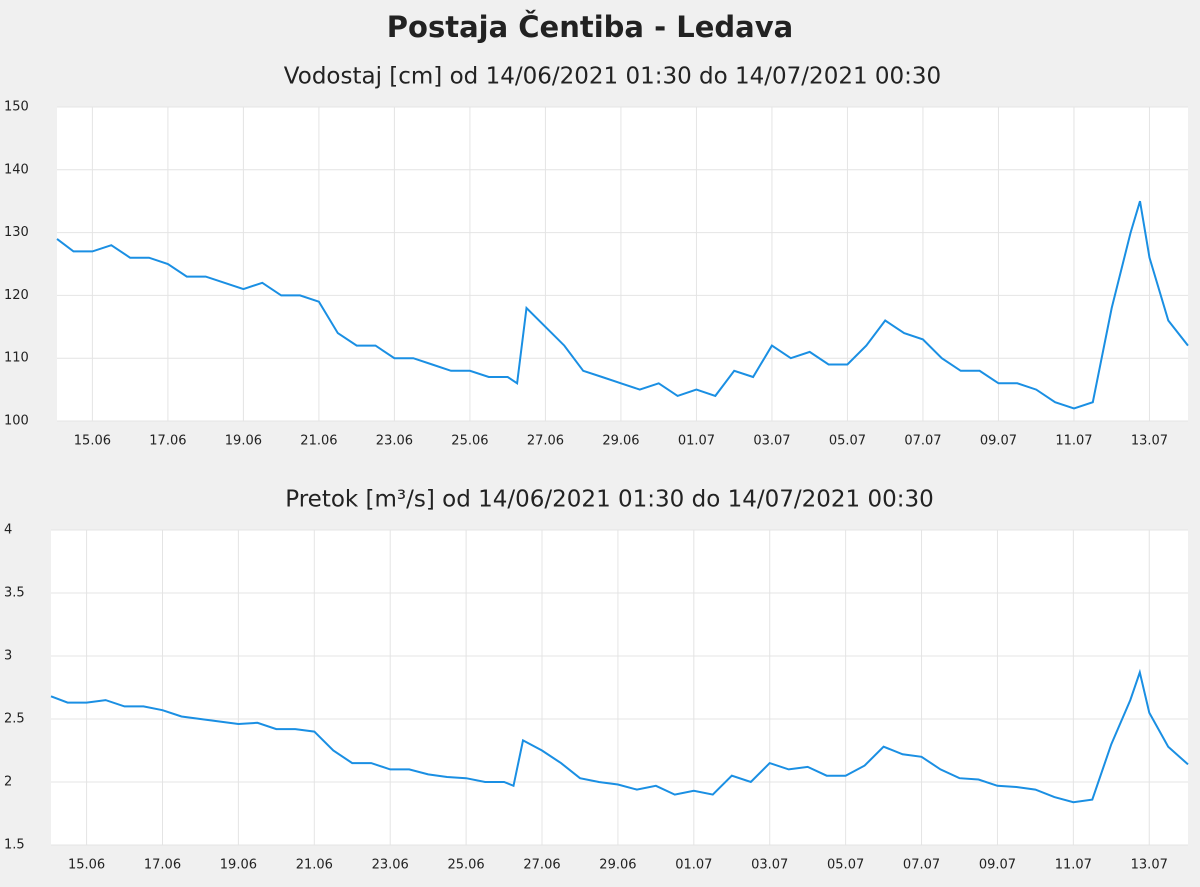 The width and height of the screenshot is (1200, 887). Describe the element at coordinates (16, 421) in the screenshot. I see `y-tick-label: 100` at that location.